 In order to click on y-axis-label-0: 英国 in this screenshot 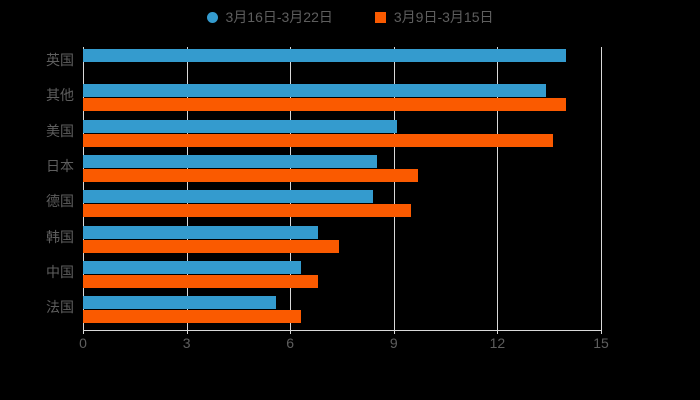, I will do `click(60, 60)`.